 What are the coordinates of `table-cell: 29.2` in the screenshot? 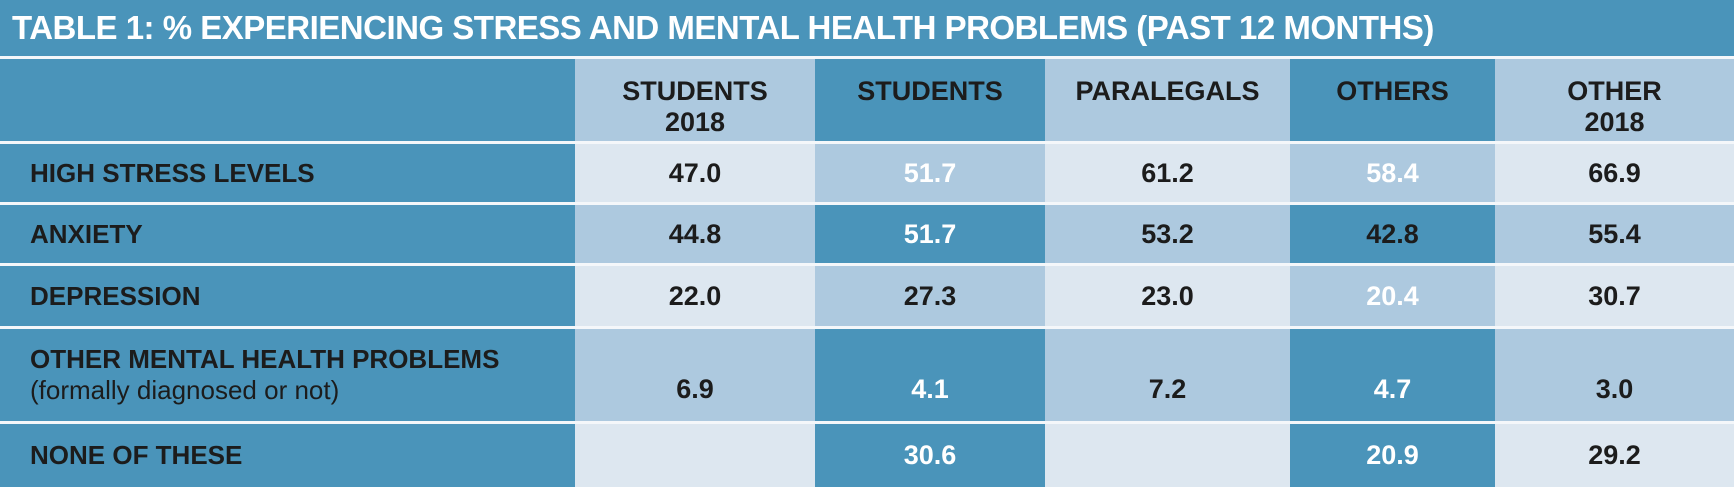 It's located at (1614, 455).